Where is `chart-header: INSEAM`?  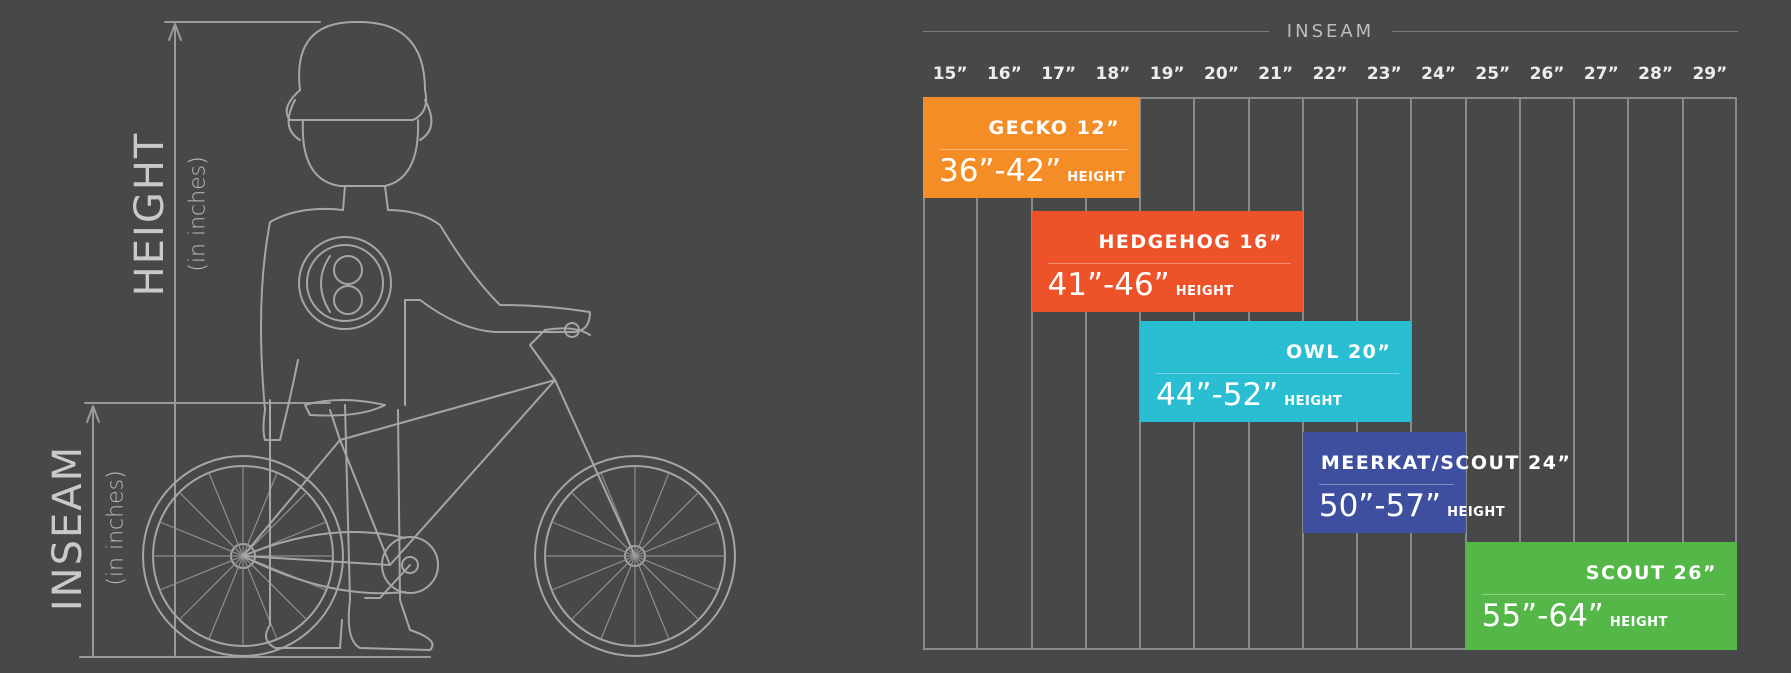
chart-header: INSEAM is located at coordinates (1331, 31).